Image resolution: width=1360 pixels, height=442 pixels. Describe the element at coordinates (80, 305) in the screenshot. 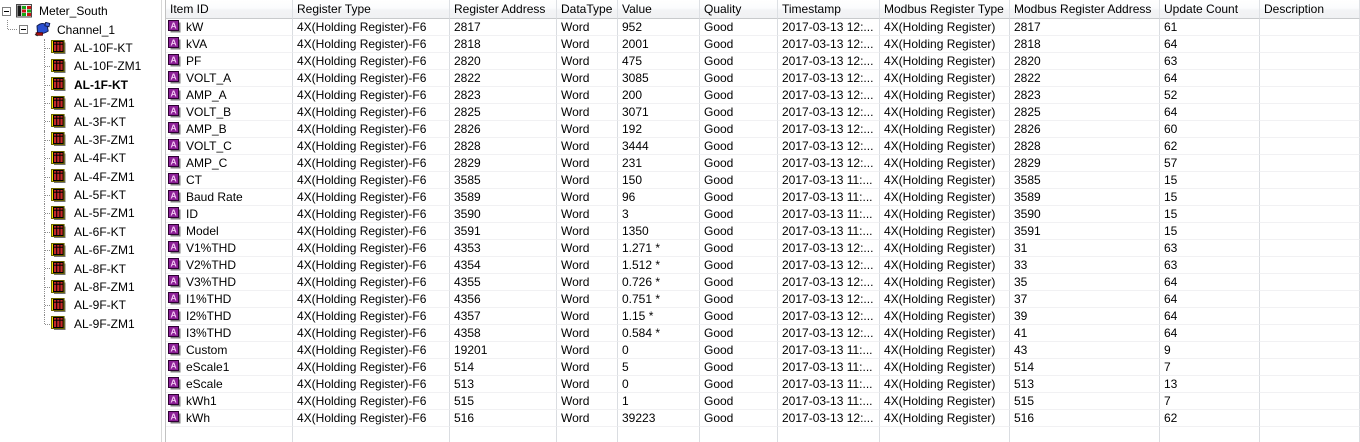

I see `tree-item-al-9f-kt: AL-9F-KT` at that location.